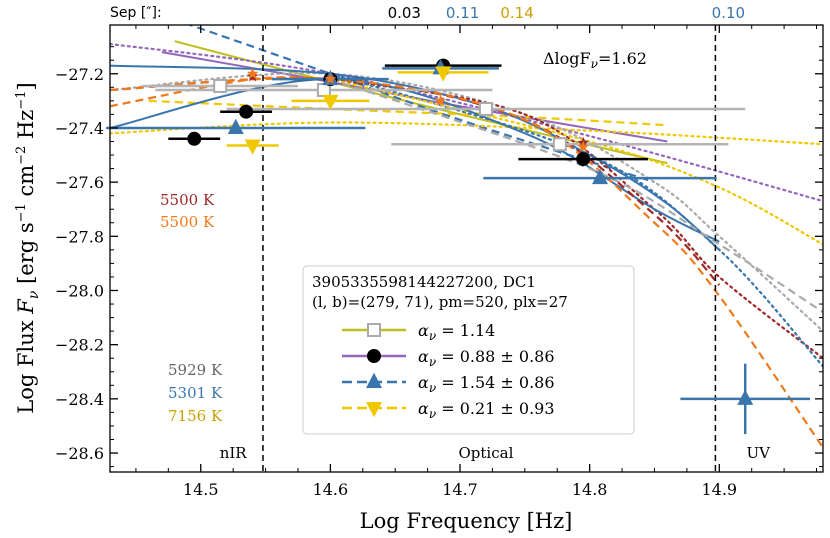 This screenshot has width=830, height=538. What do you see at coordinates (566, 13) in the screenshot?
I see `sep-values: 0.03 0.11 0.14 0.10` at bounding box center [566, 13].